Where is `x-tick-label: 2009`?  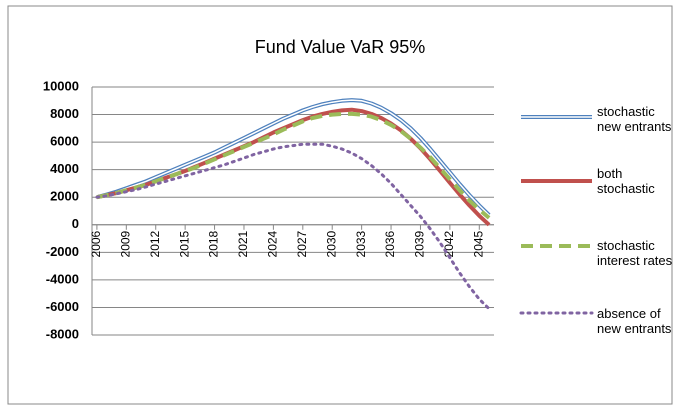 x-tick-label: 2009 is located at coordinates (125, 243).